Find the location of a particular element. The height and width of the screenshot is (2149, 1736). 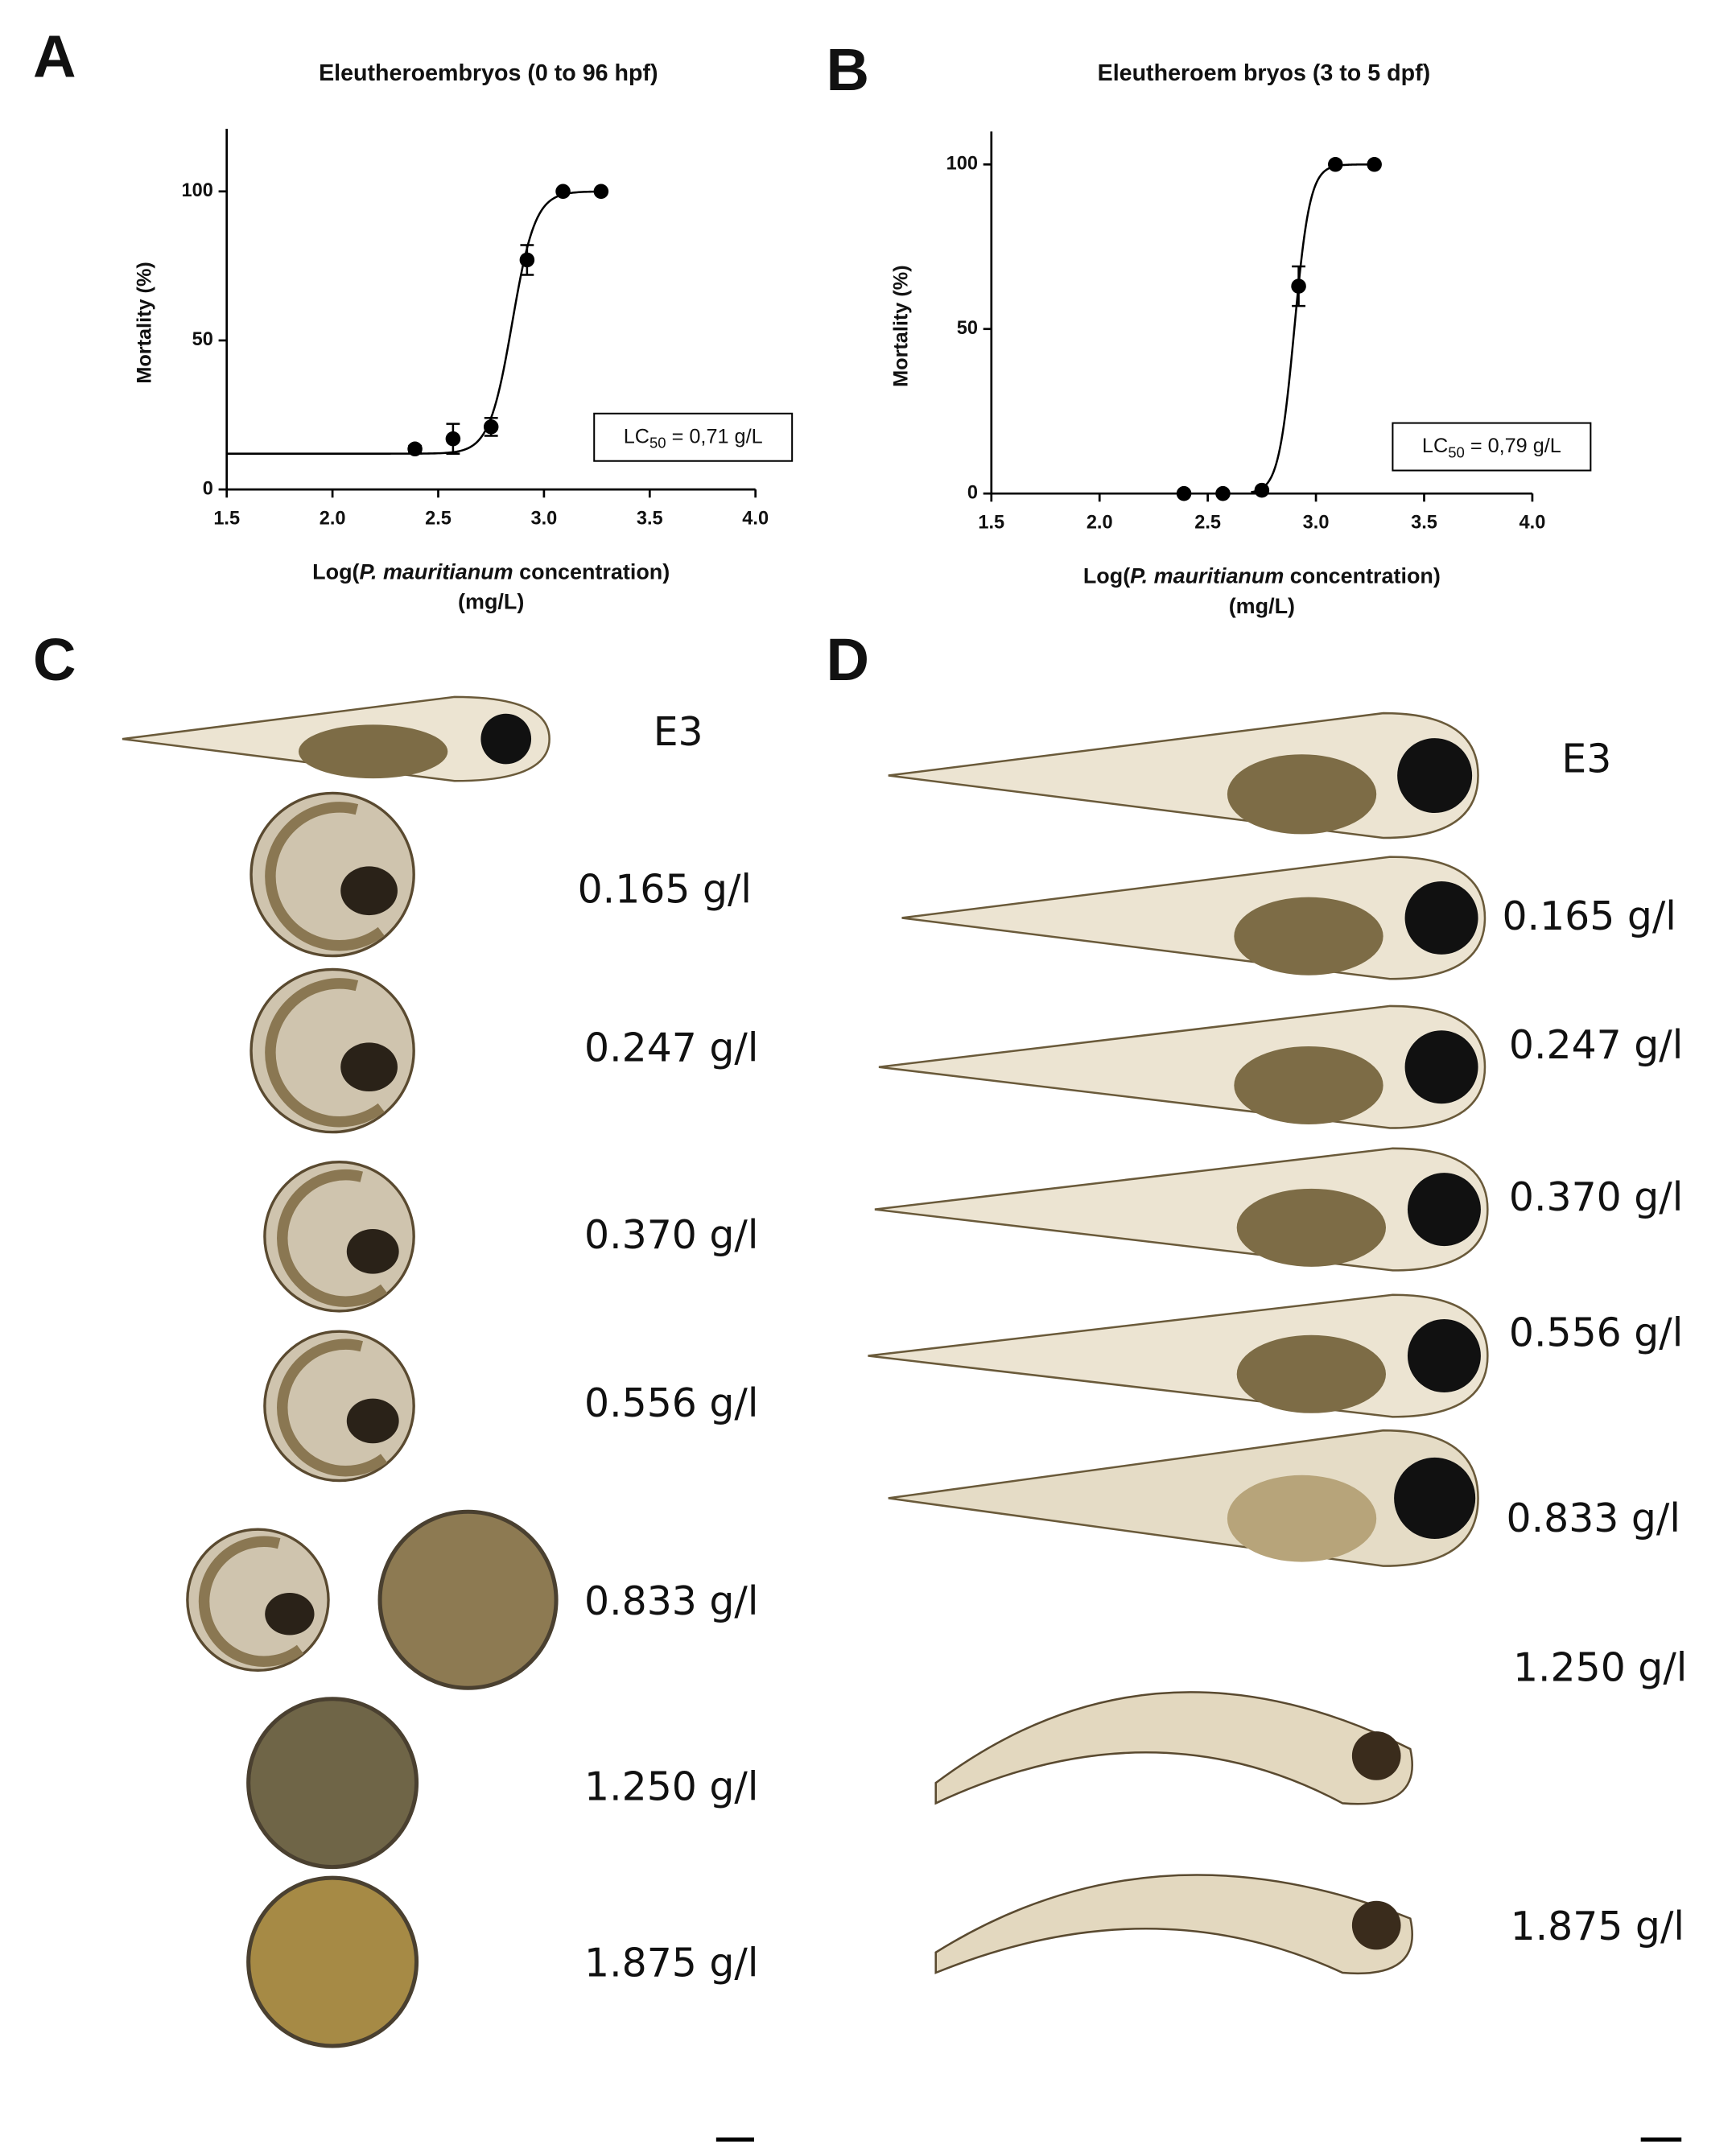

x-tick-label: 3.0 is located at coordinates (1316, 521).